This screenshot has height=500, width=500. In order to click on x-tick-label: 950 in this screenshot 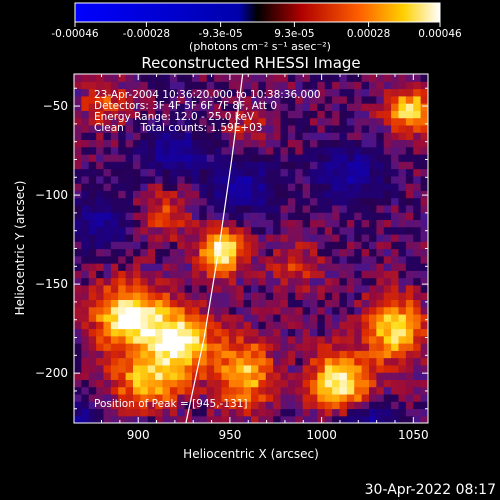, I will do `click(229, 435)`.